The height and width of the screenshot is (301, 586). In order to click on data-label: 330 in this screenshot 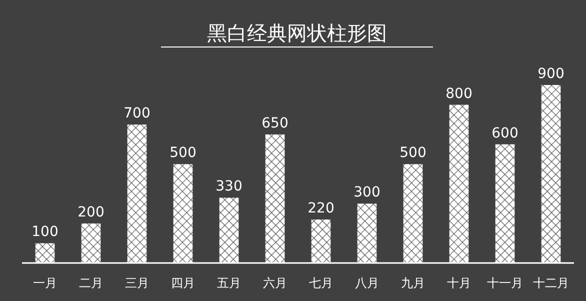, I will do `click(229, 186)`.